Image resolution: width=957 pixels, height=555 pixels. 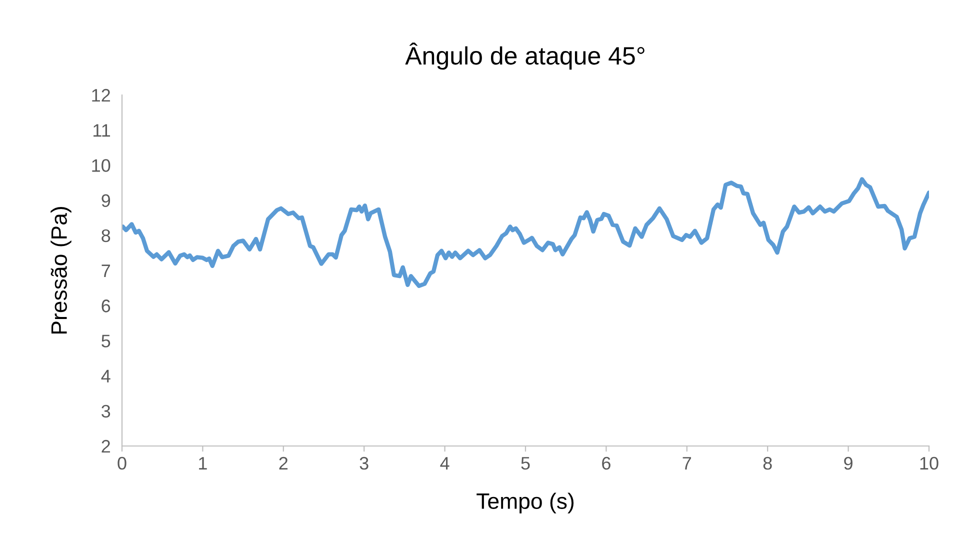 I want to click on x-tick-label: 2, so click(x=283, y=463).